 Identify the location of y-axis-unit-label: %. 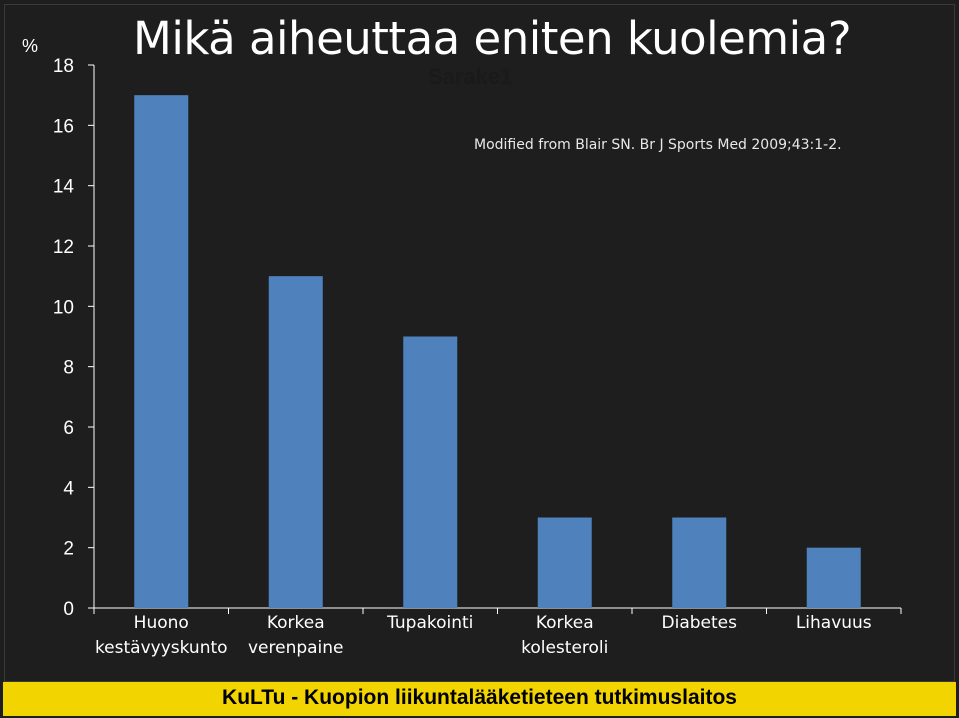
(30, 46).